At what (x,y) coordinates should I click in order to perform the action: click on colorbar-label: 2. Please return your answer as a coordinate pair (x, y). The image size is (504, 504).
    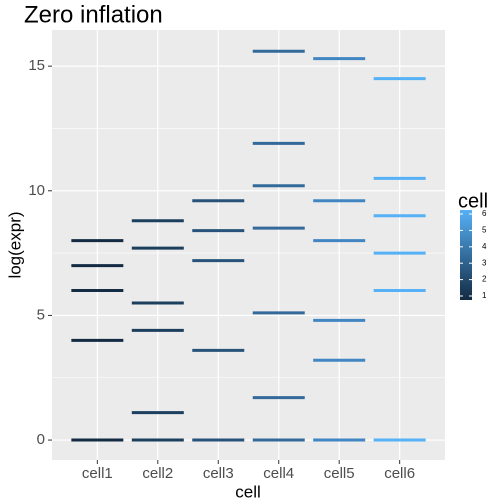
    Looking at the image, I should click on (484, 279).